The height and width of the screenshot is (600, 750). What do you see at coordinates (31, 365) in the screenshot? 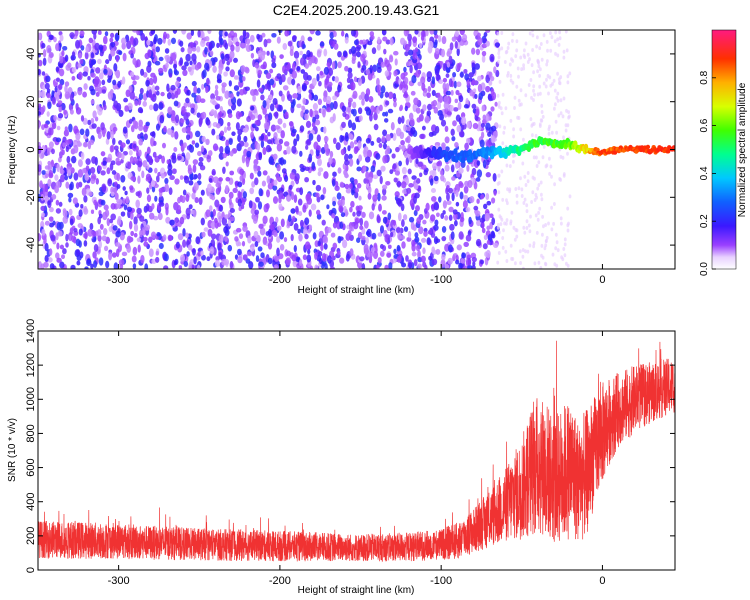
I see `y-tick-label: 1200` at bounding box center [31, 365].